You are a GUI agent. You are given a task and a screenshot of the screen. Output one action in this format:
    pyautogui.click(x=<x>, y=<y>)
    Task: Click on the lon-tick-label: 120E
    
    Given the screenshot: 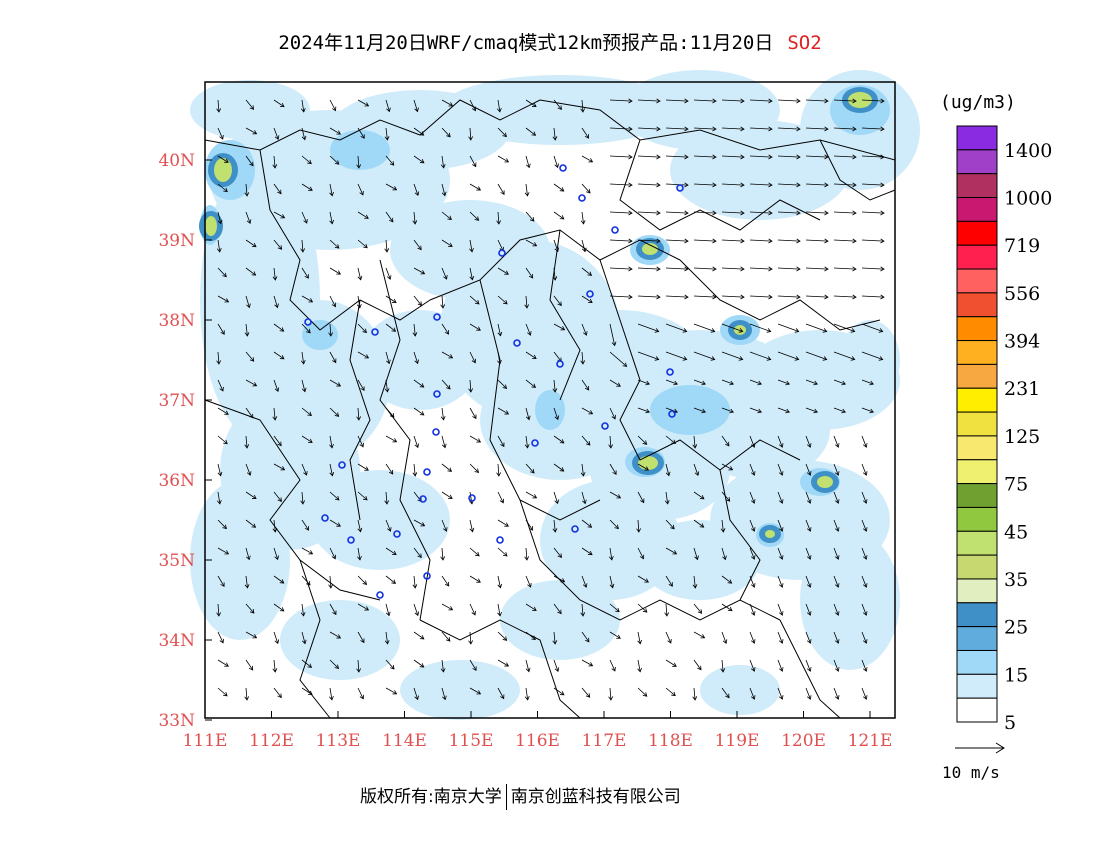 What is the action you would take?
    pyautogui.click(x=803, y=741)
    